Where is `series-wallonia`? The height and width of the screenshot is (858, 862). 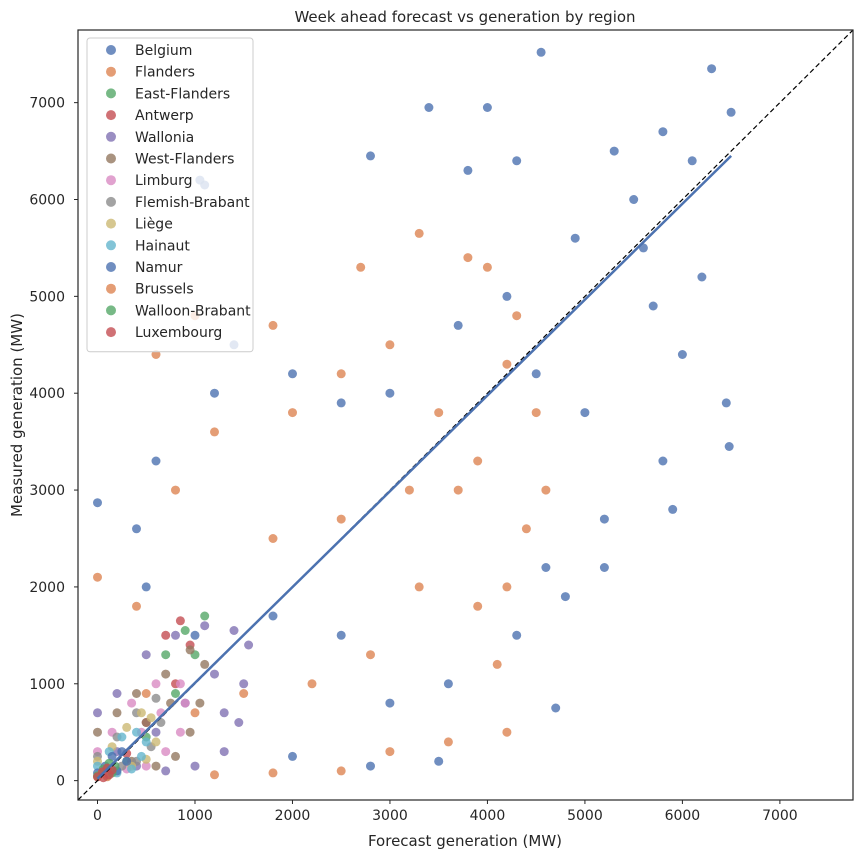 series-wallonia is located at coordinates (173, 698).